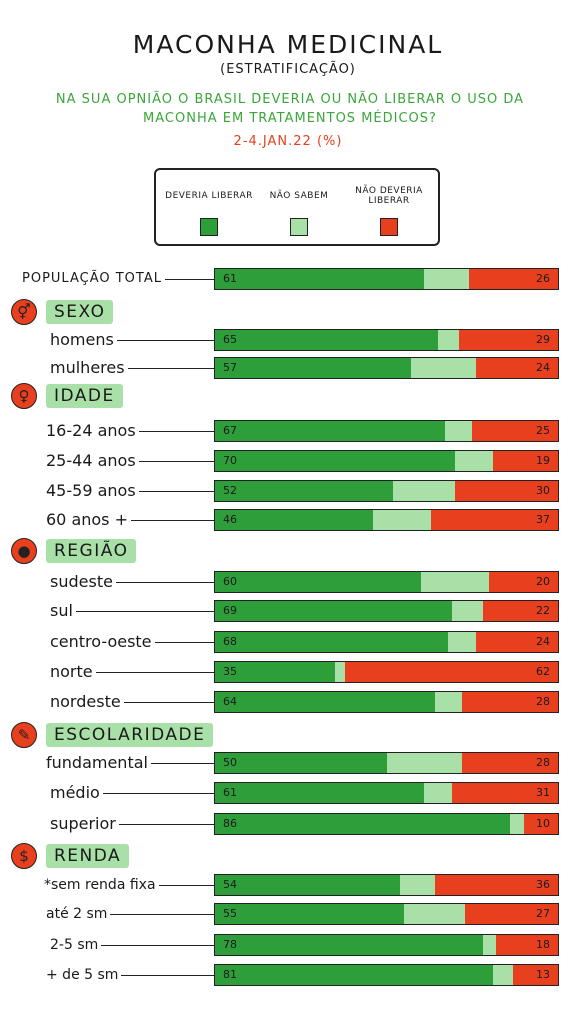 This screenshot has width=576, height=1024. What do you see at coordinates (230, 339) in the screenshot?
I see `data-label: 65` at bounding box center [230, 339].